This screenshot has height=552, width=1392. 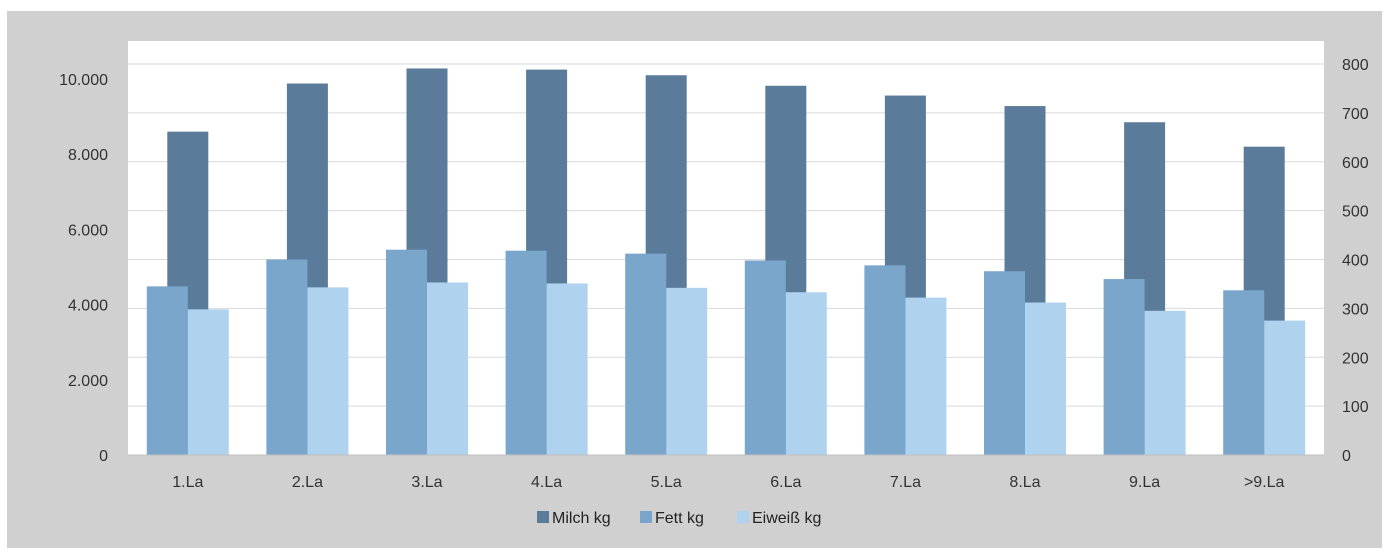 What do you see at coordinates (1144, 482) in the screenshot?
I see `x-tick-label: 9.La` at bounding box center [1144, 482].